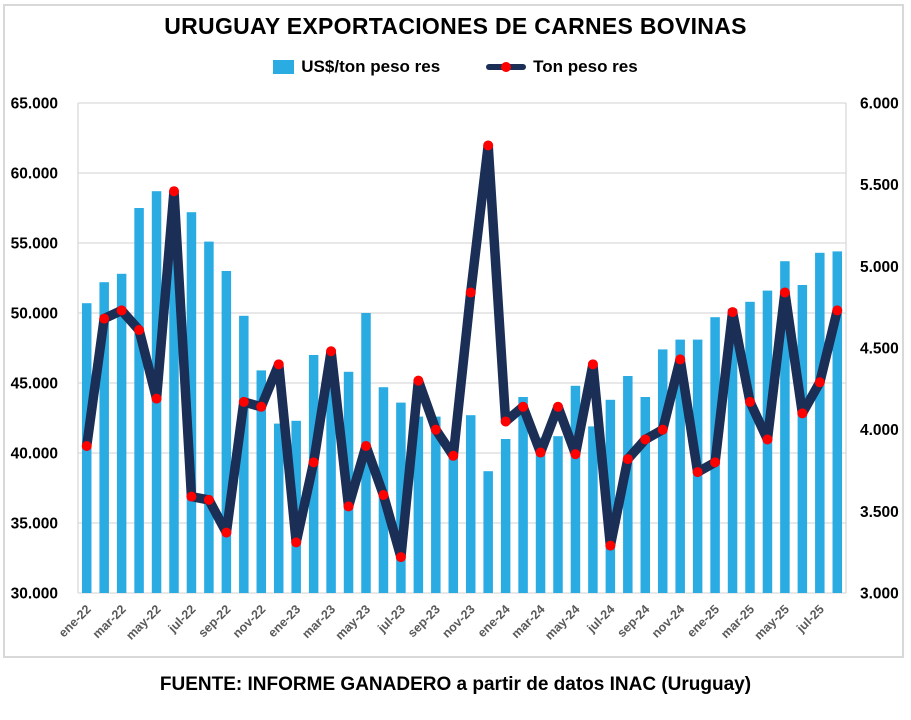 This screenshot has width=911, height=720. I want to click on left-axis-tick: 45.000, so click(34, 384).